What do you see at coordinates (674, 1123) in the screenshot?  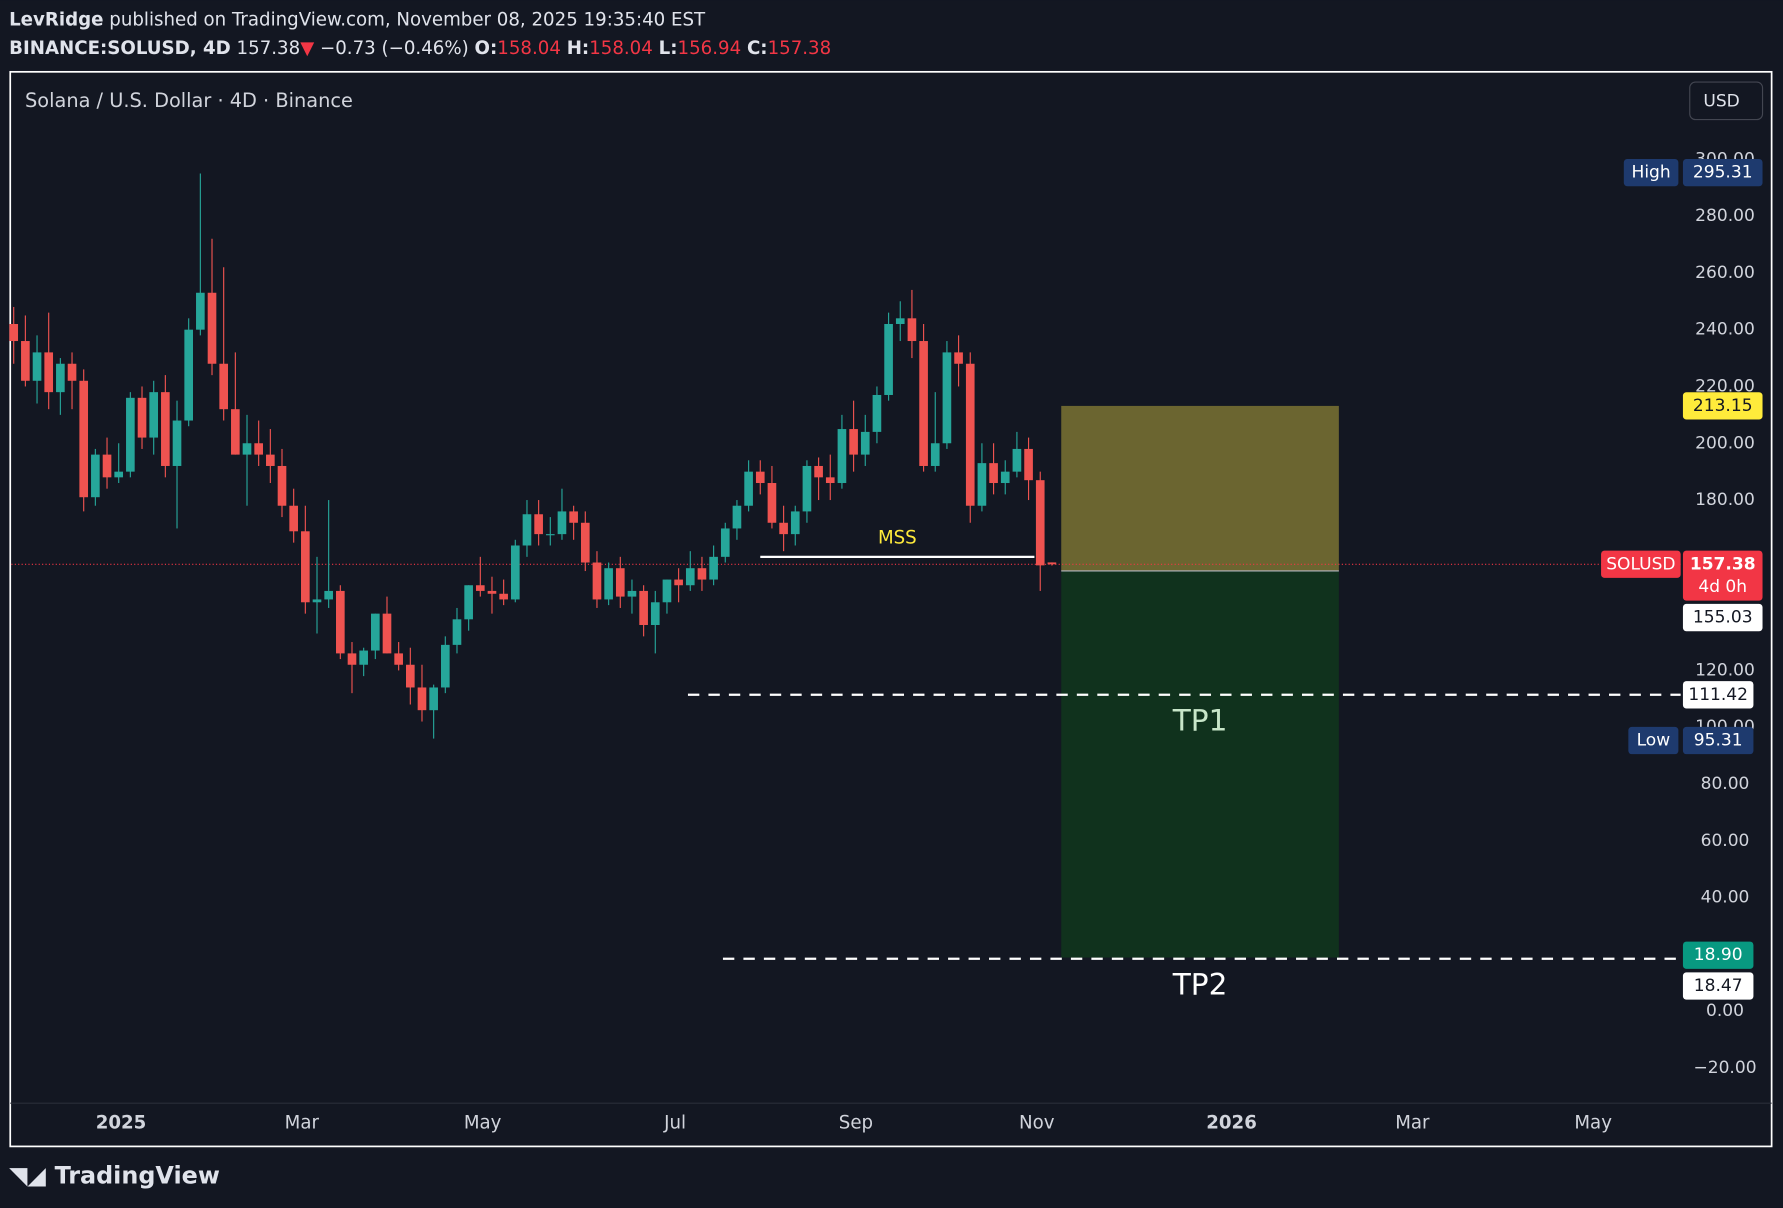 I see `x-tick-label: Jul` at bounding box center [674, 1123].